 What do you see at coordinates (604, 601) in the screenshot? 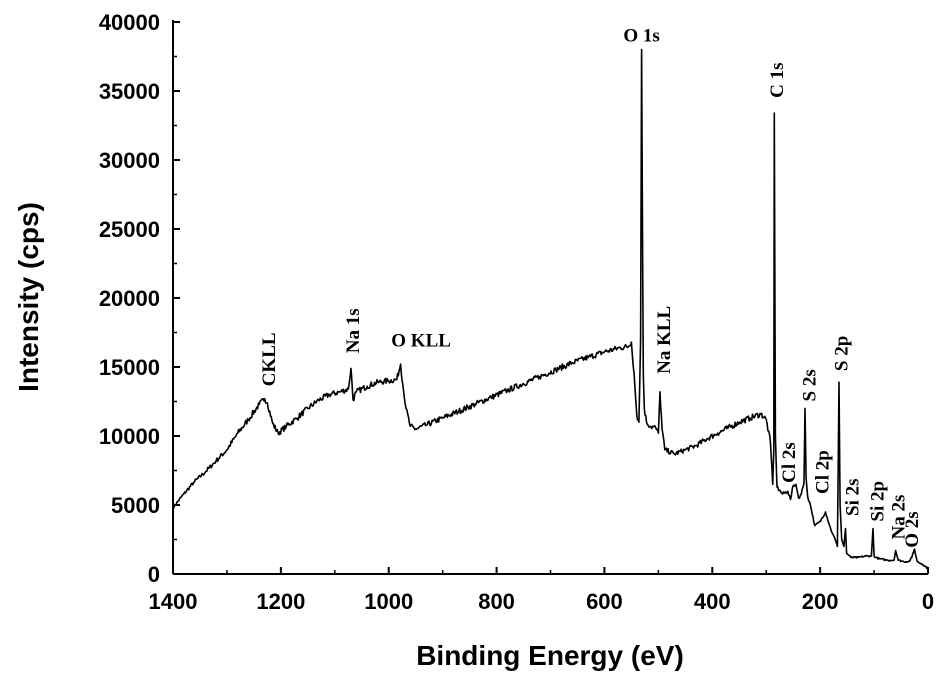
I see `x-tick-label: 600` at bounding box center [604, 601].